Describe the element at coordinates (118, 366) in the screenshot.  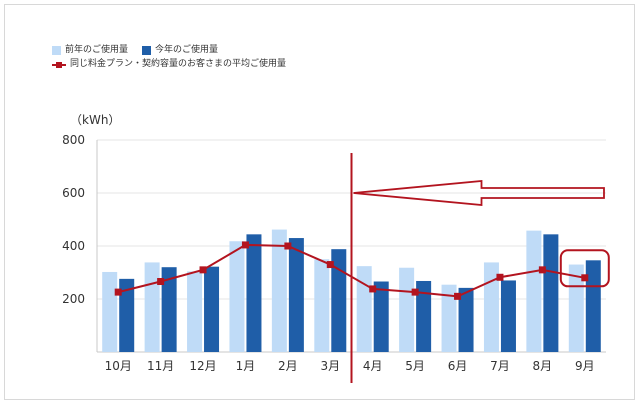
I see `x-tick-label: 10月` at that location.